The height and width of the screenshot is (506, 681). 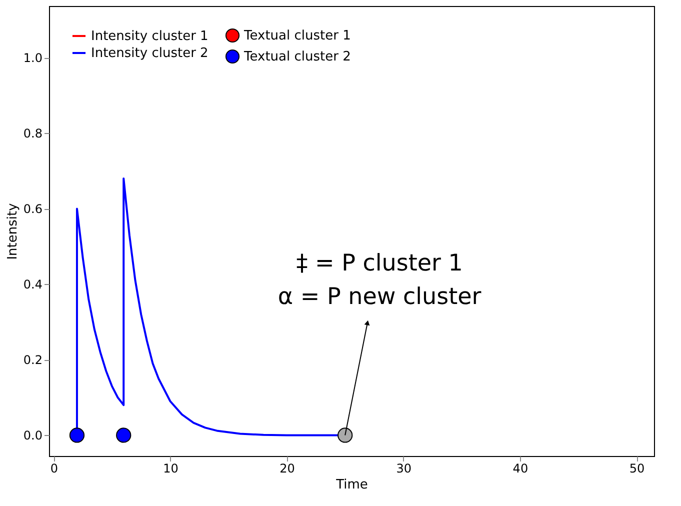 What do you see at coordinates (149, 36) in the screenshot?
I see `legend-label: Intensity cluster 1` at bounding box center [149, 36].